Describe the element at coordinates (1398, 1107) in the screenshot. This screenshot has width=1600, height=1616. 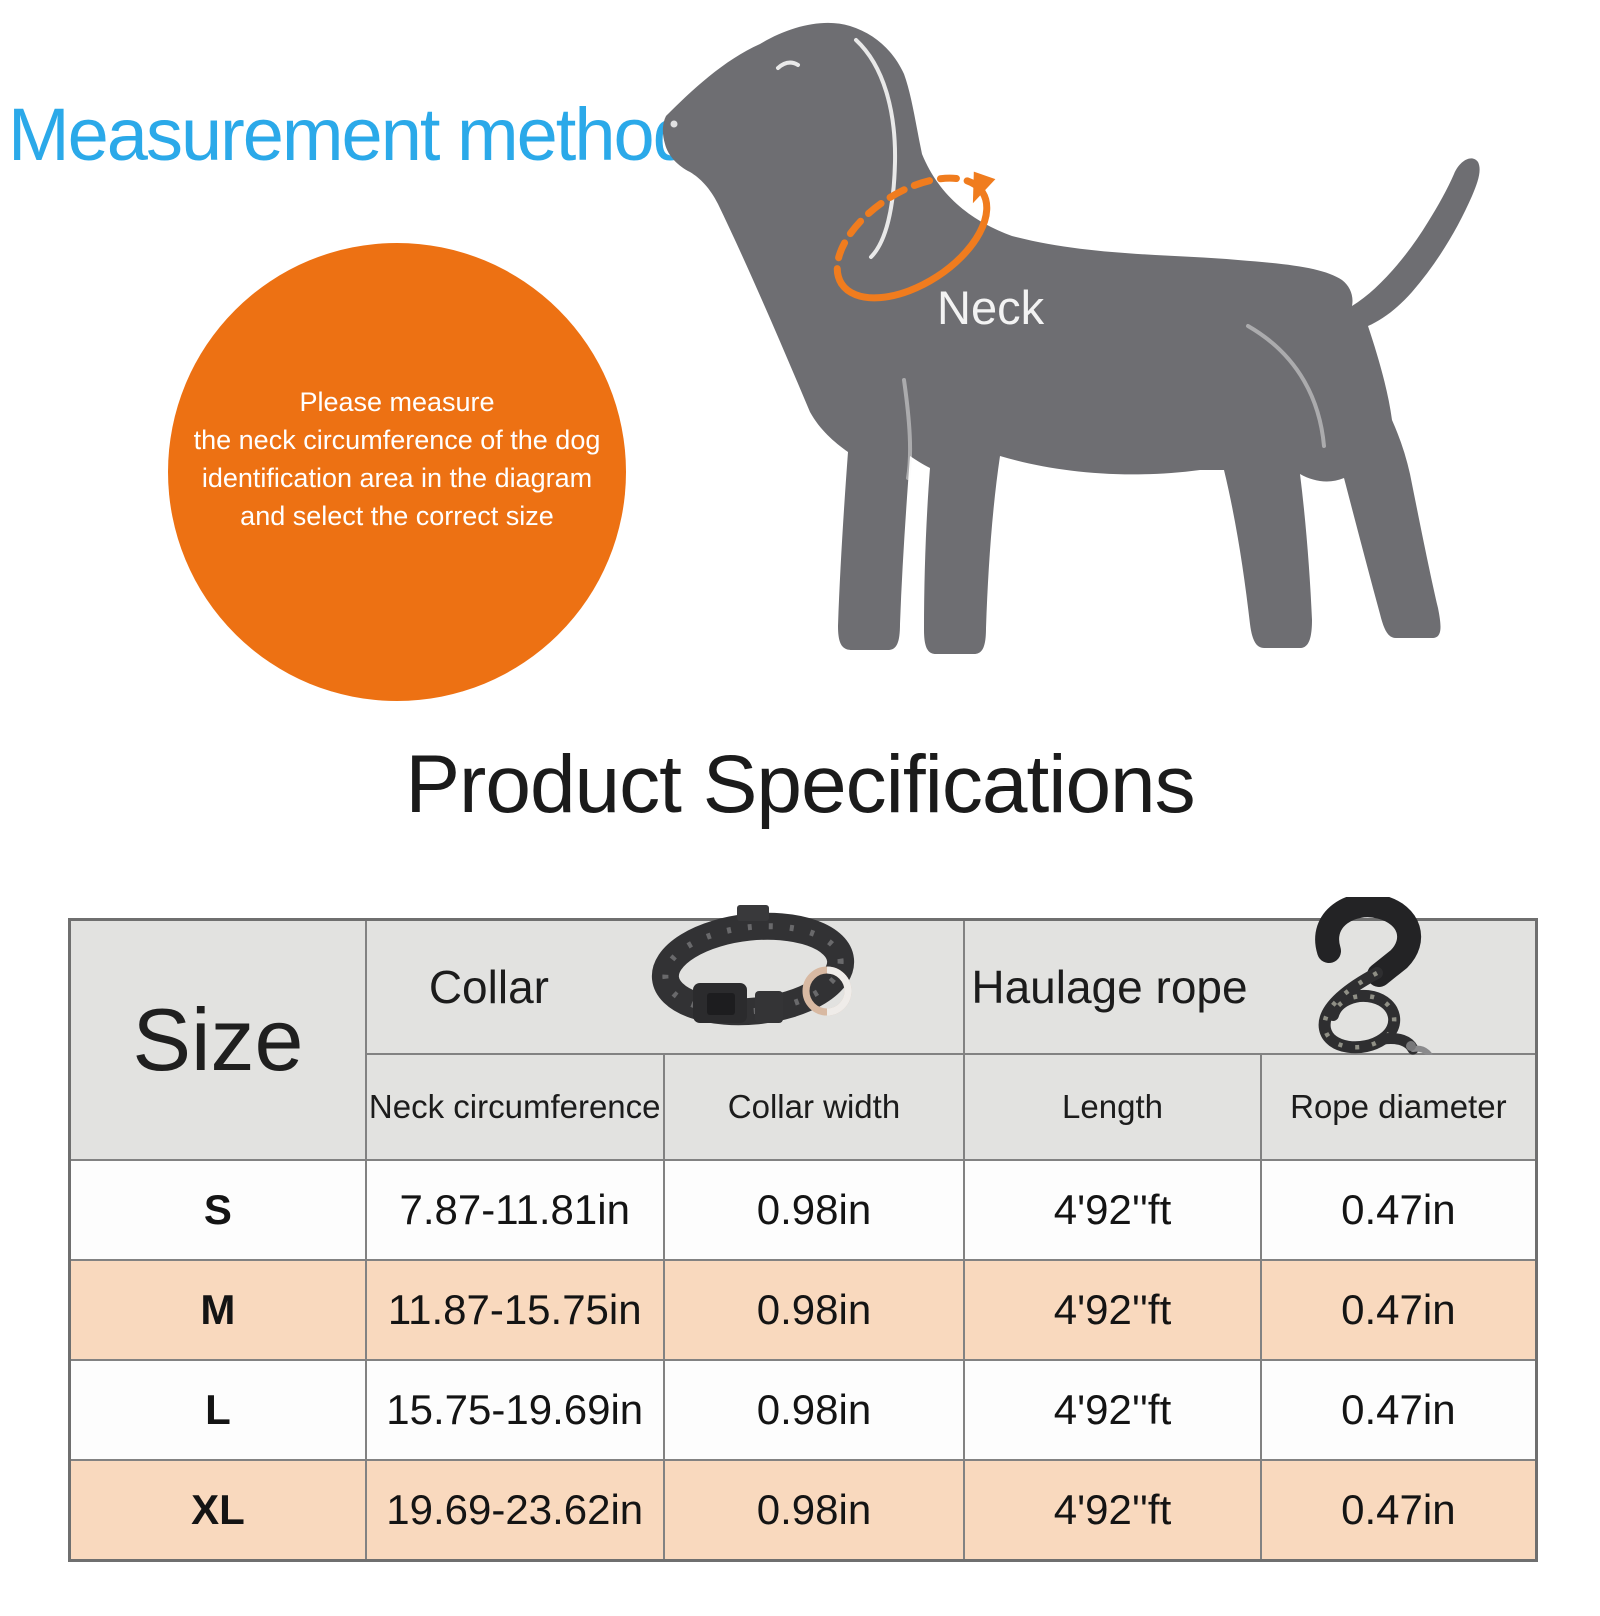
I see `col-header-rope-diameter: Rope diameter` at that location.